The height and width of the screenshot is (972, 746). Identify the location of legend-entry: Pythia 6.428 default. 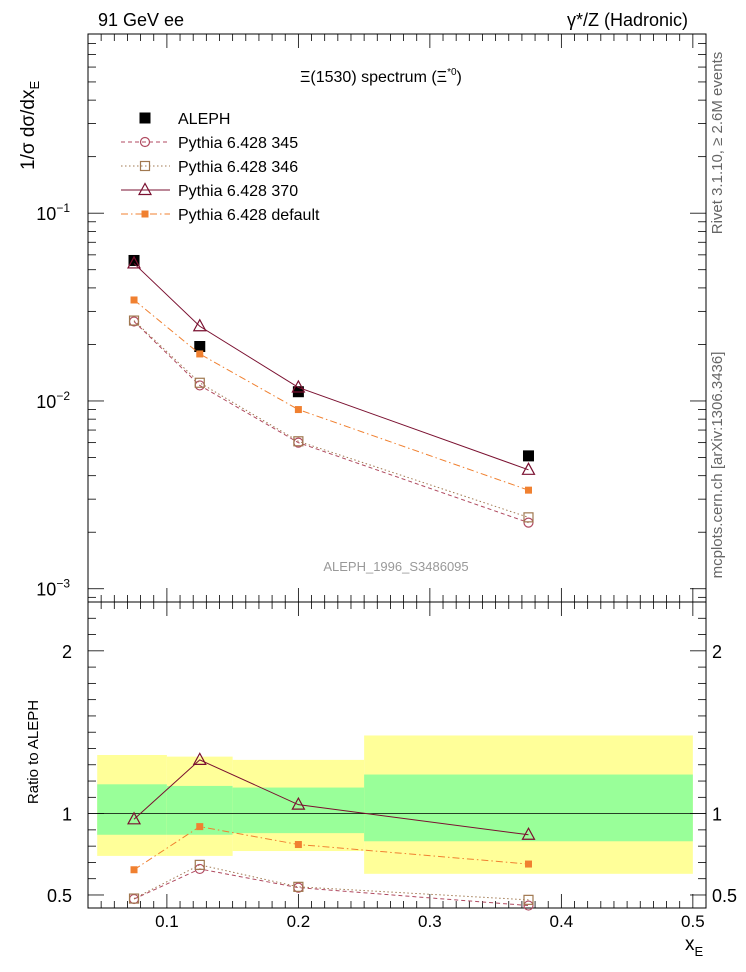
(220, 215).